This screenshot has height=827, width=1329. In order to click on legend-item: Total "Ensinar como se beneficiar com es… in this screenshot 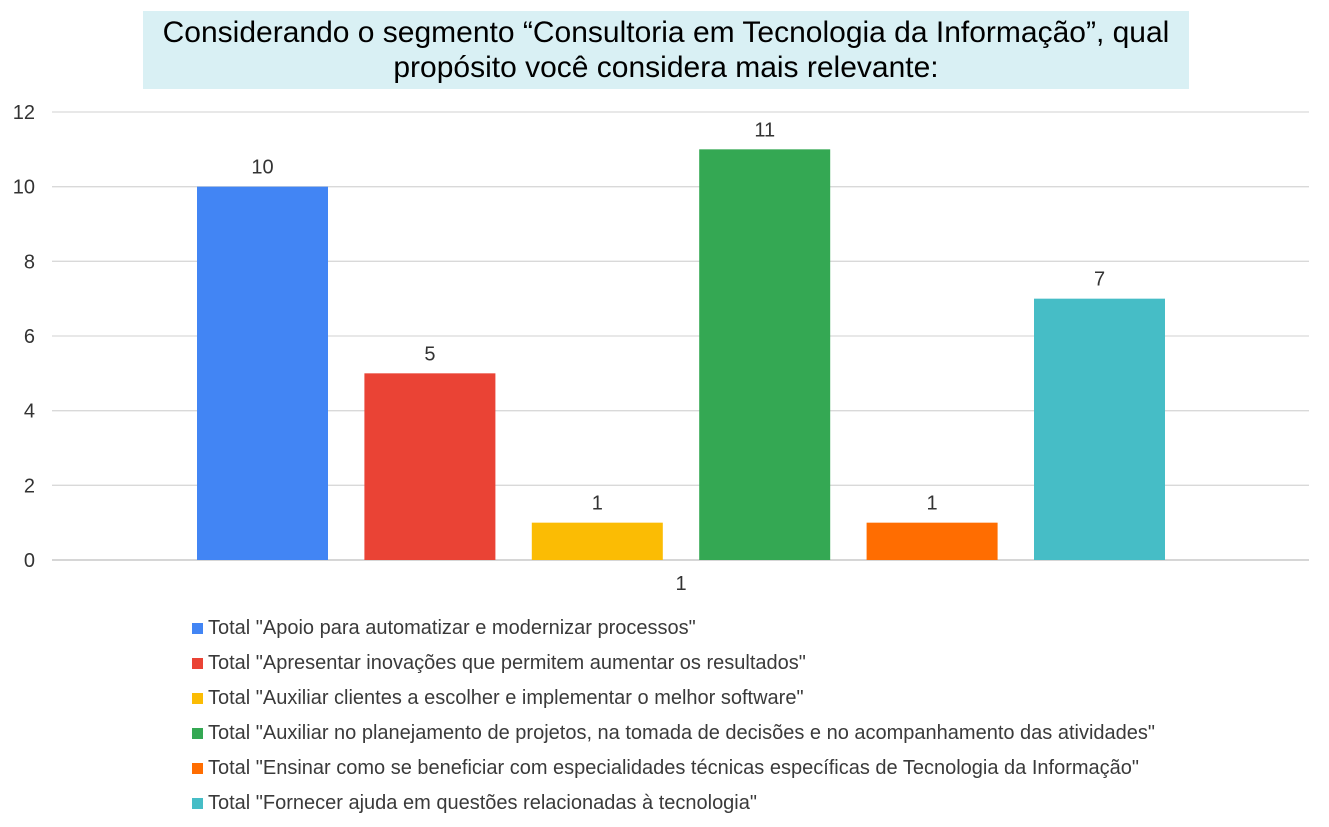, I will do `click(673, 768)`.